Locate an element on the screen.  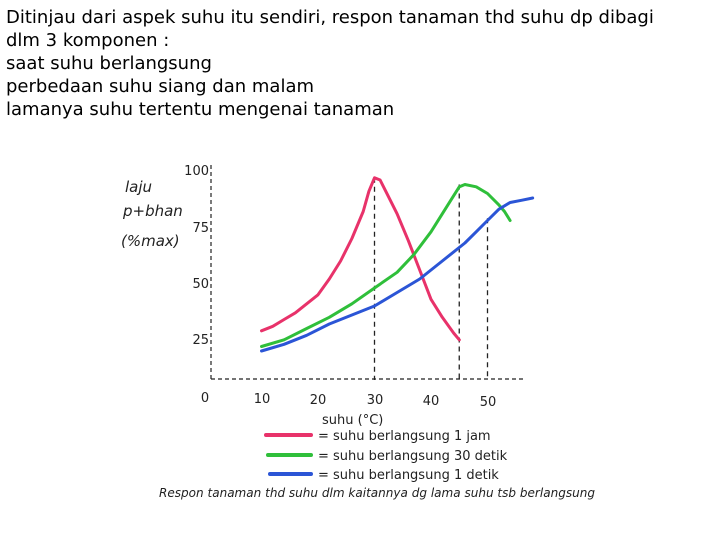
marker-lines is located at coordinates (431, 278).